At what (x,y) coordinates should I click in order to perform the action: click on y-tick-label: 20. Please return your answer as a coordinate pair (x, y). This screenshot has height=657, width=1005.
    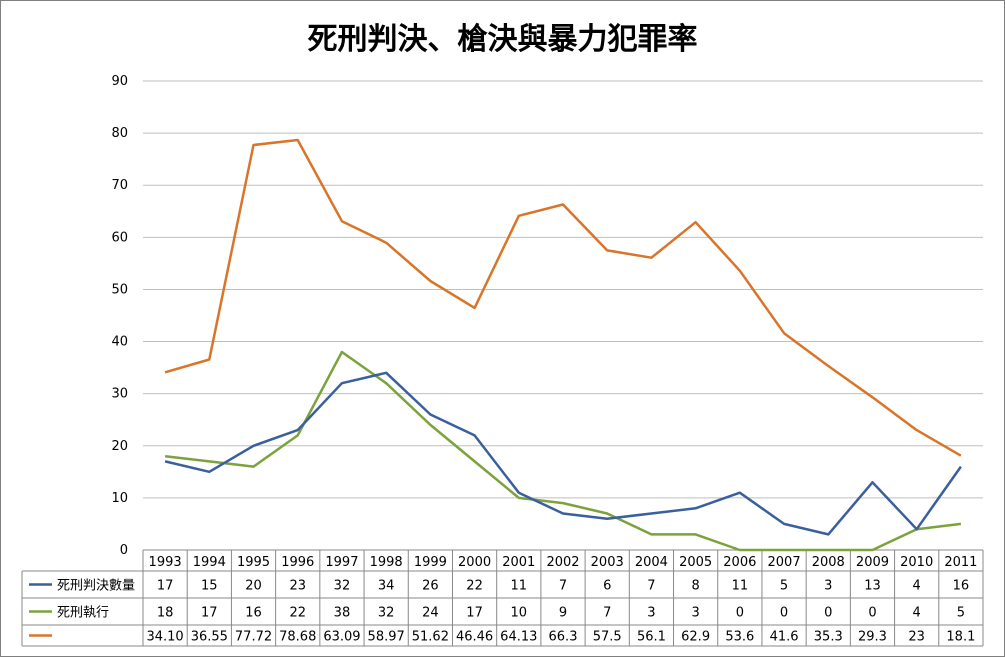
    Looking at the image, I should click on (119, 446).